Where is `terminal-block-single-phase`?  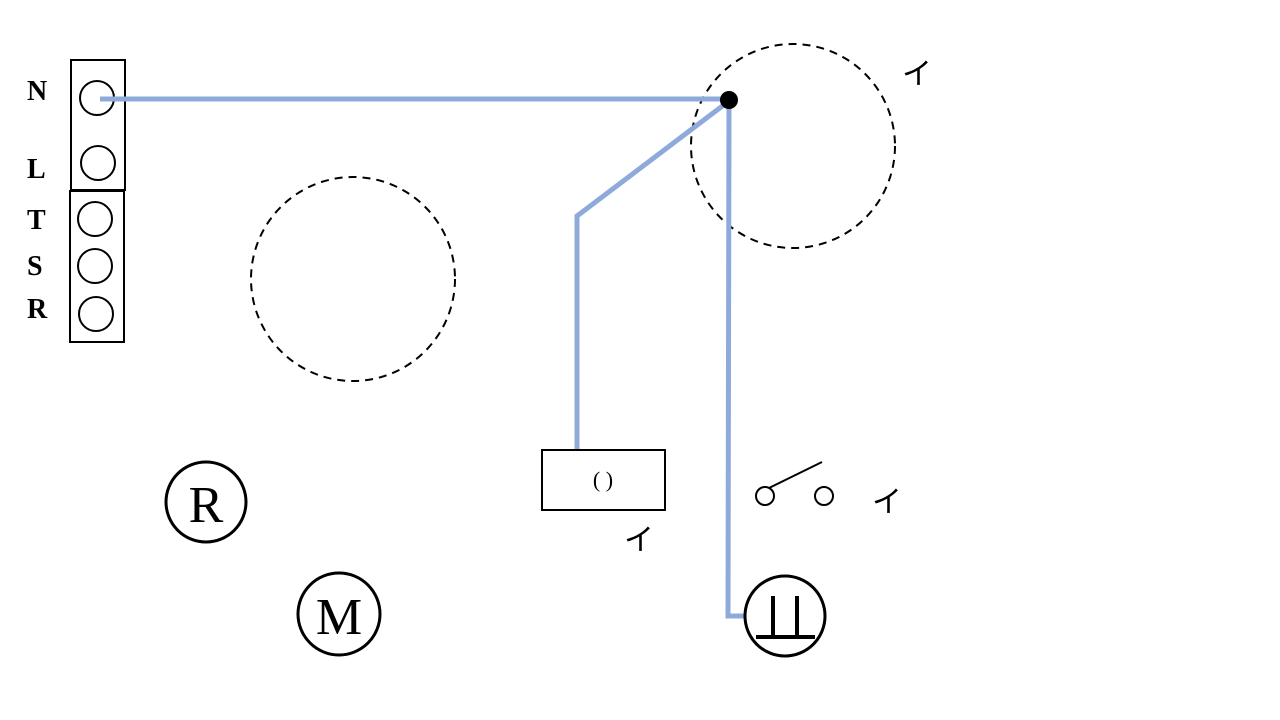
terminal-block-single-phase is located at coordinates (98, 125).